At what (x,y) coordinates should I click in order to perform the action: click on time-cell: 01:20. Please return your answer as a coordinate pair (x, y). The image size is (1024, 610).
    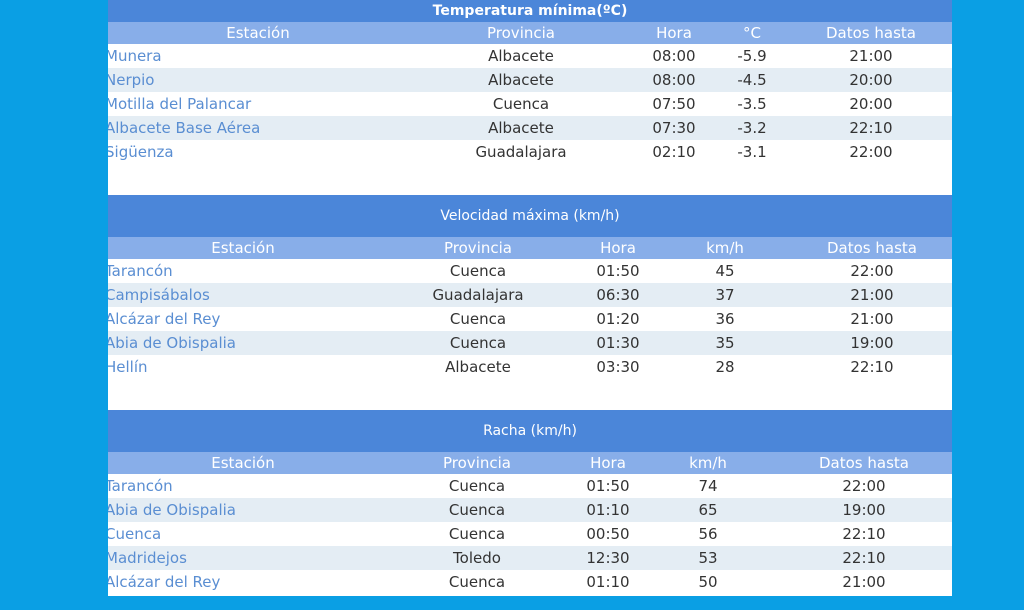
    Looking at the image, I should click on (618, 319).